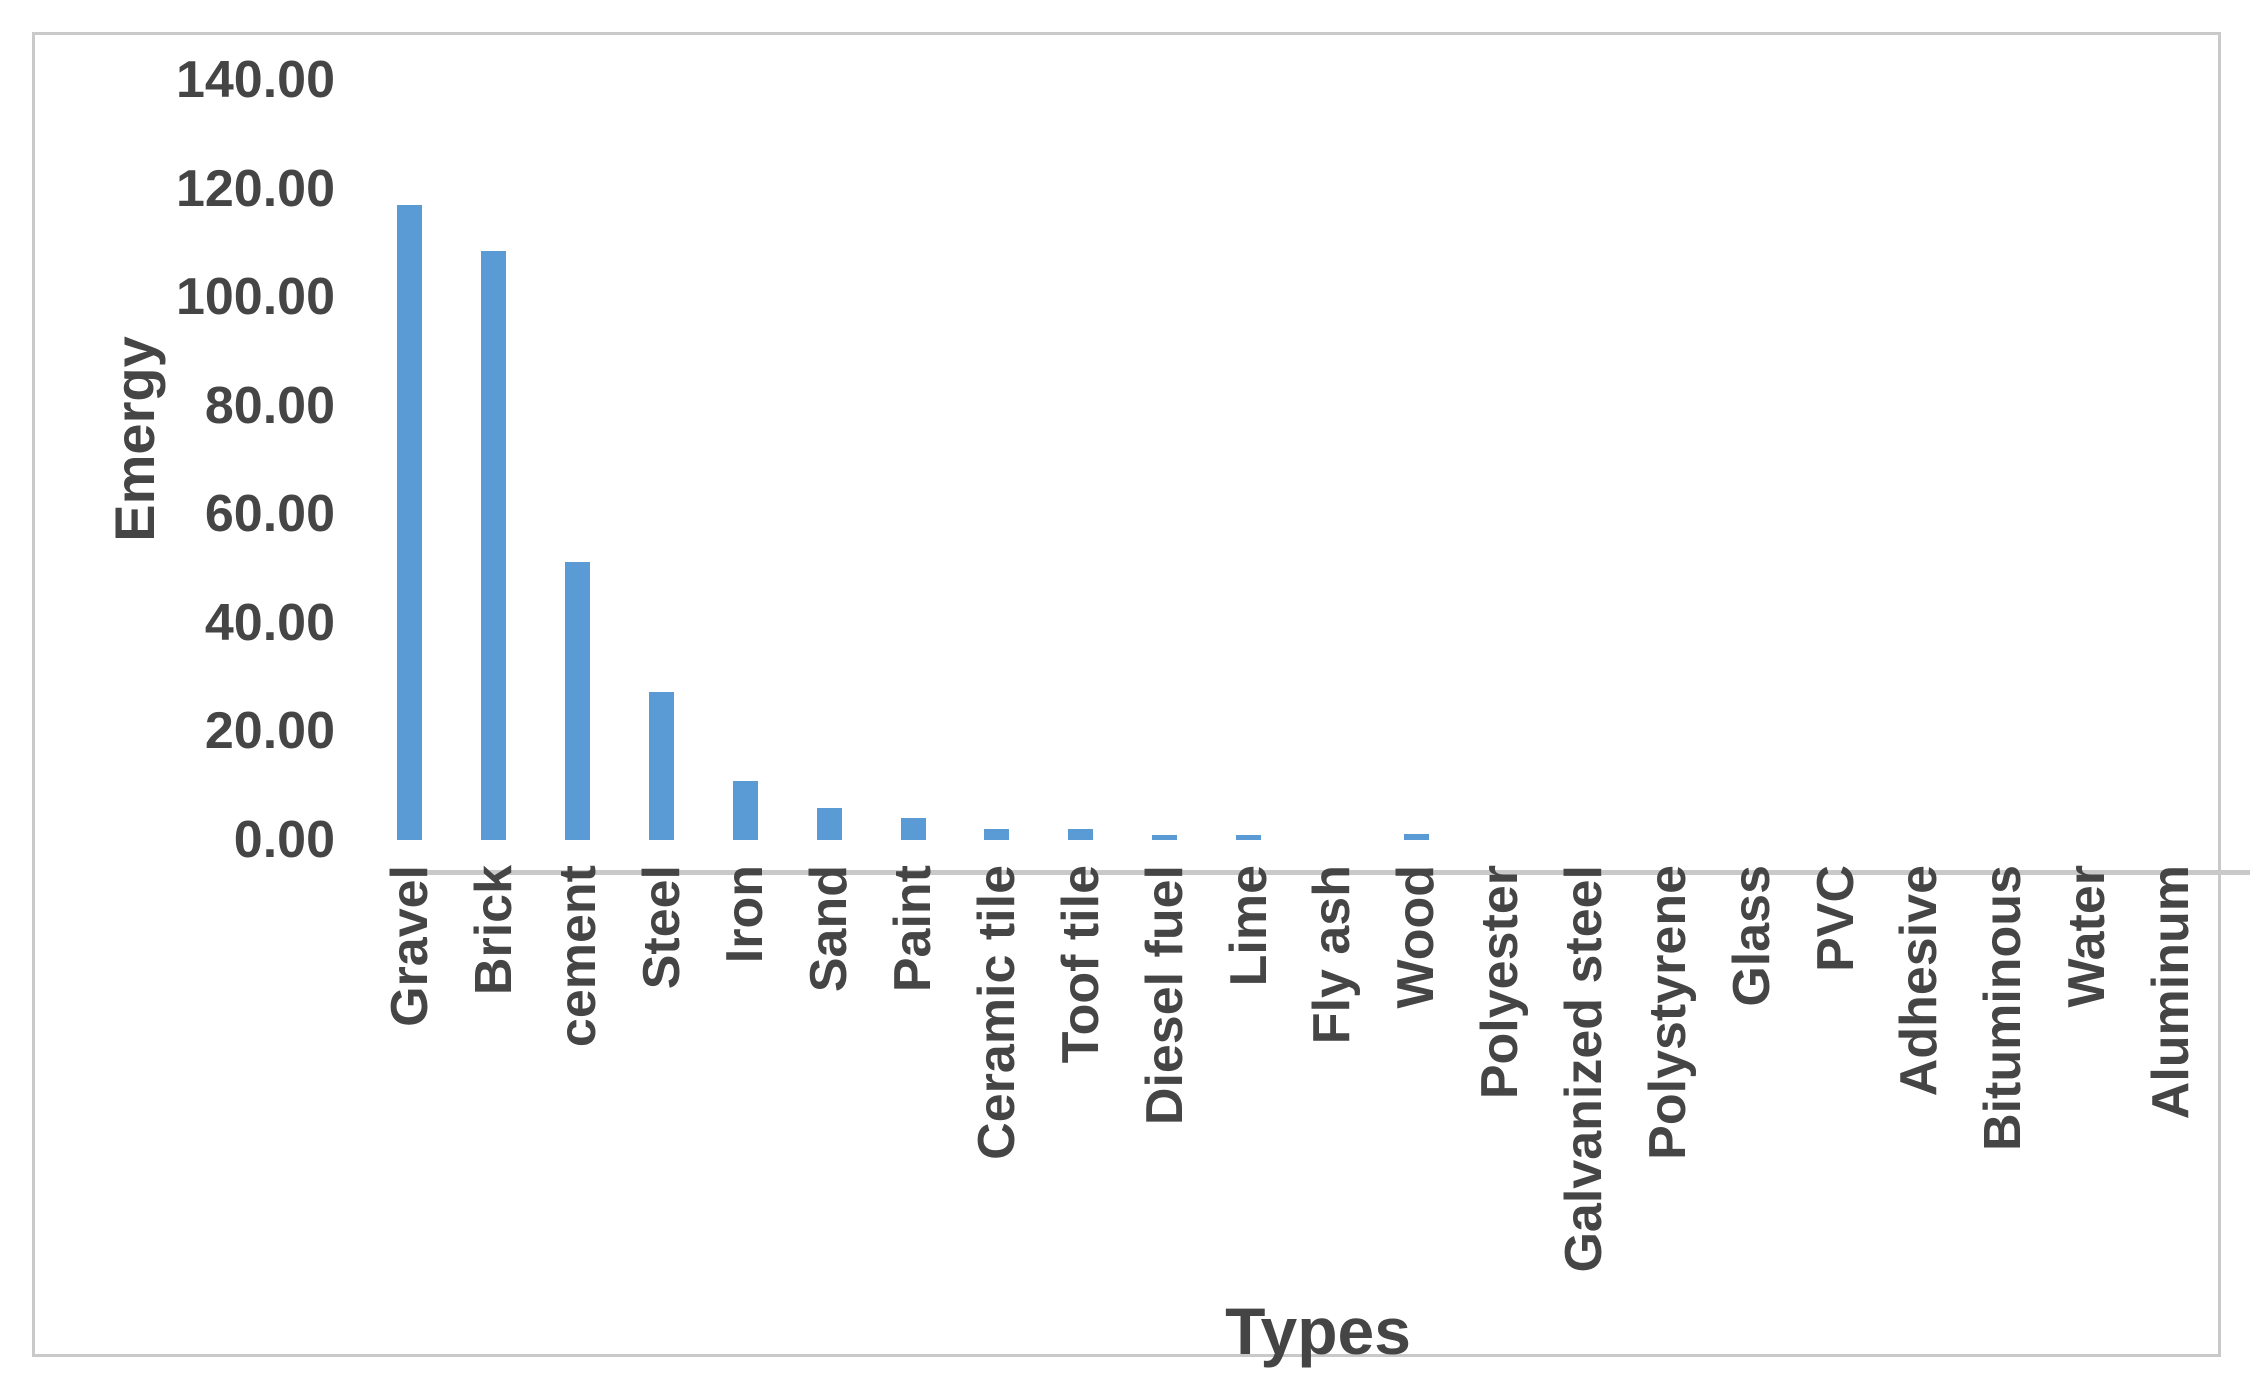 The image size is (2253, 1389). I want to click on y-axis-tick-label: 40.00, so click(269, 622).